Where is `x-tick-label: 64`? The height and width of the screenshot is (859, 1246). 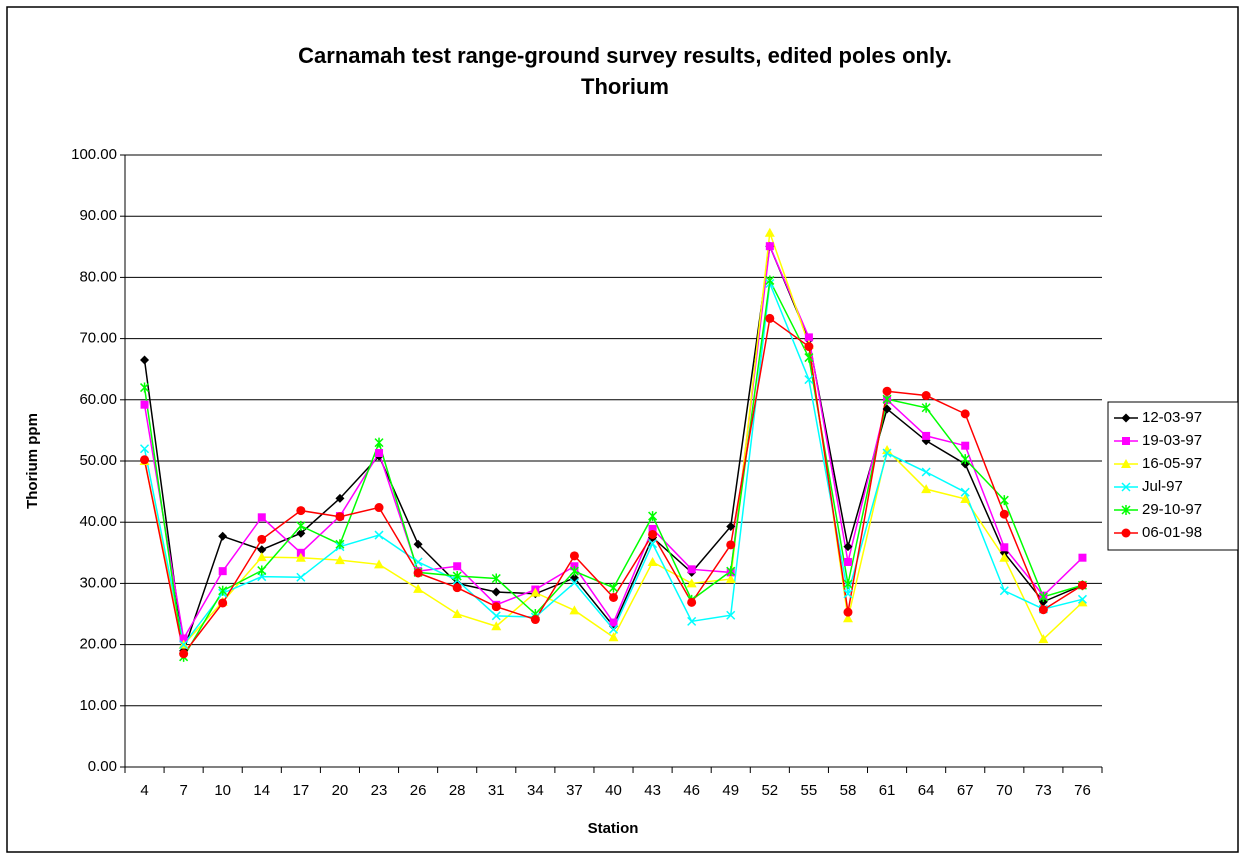 x-tick-label: 64 is located at coordinates (926, 790).